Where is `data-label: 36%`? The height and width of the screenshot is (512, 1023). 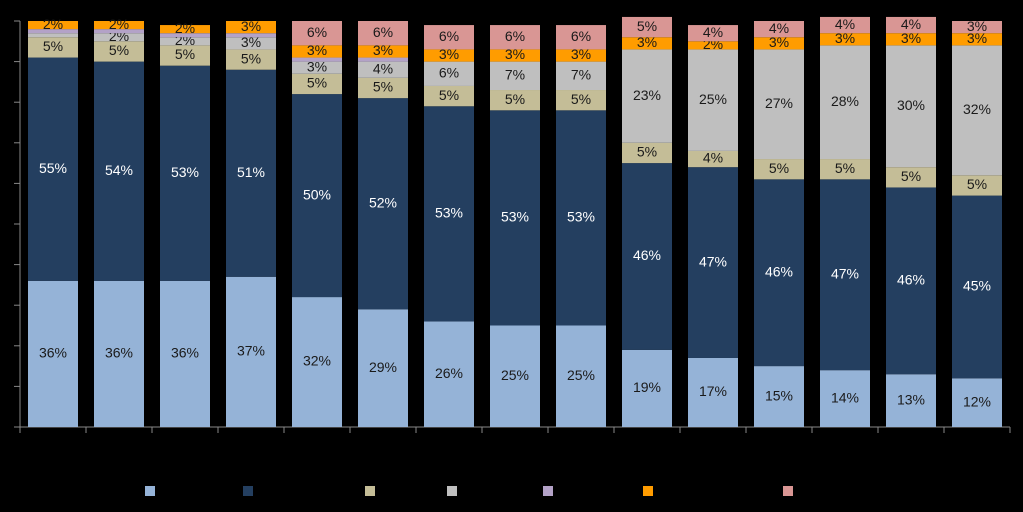 data-label: 36% is located at coordinates (185, 353).